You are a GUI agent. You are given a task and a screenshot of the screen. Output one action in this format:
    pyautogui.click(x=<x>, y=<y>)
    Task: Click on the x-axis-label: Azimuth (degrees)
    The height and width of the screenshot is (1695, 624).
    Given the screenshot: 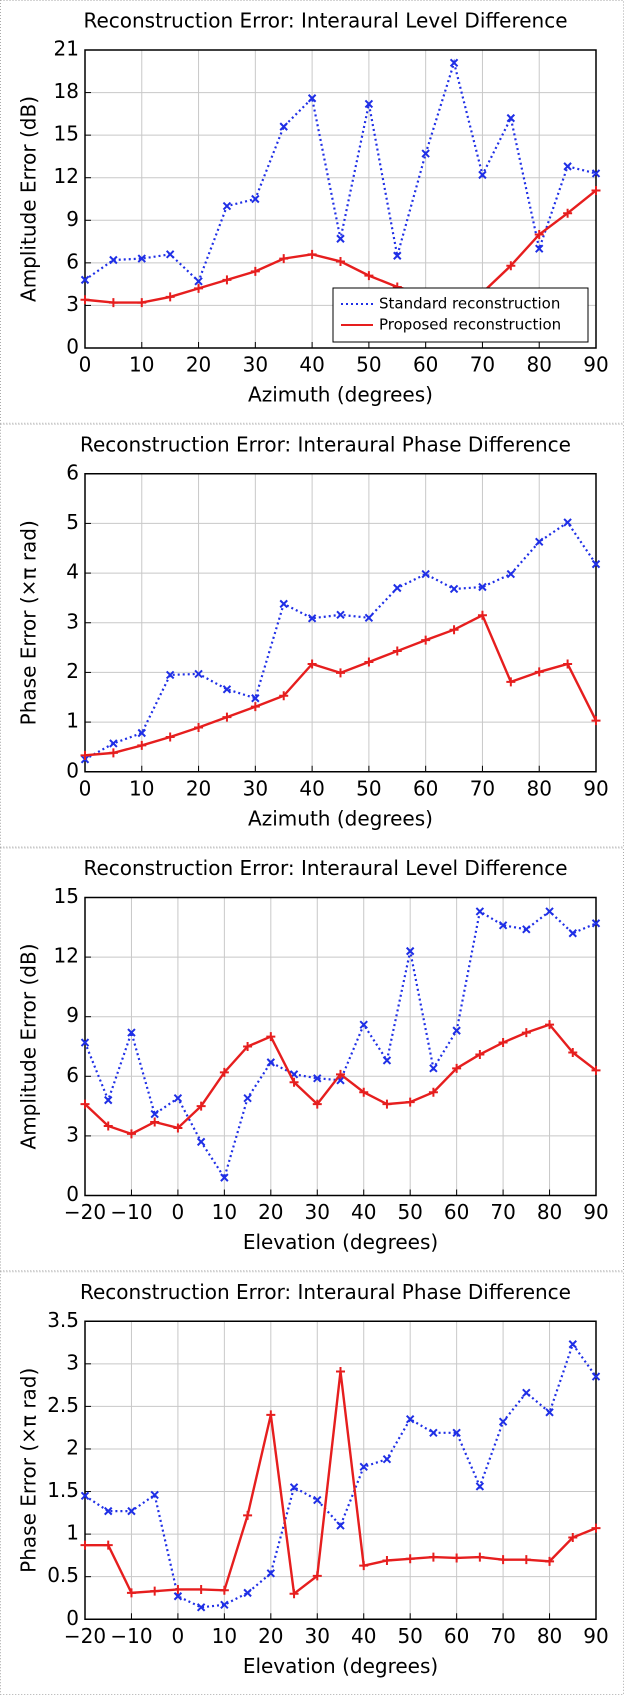 What is the action you would take?
    pyautogui.click(x=340, y=818)
    